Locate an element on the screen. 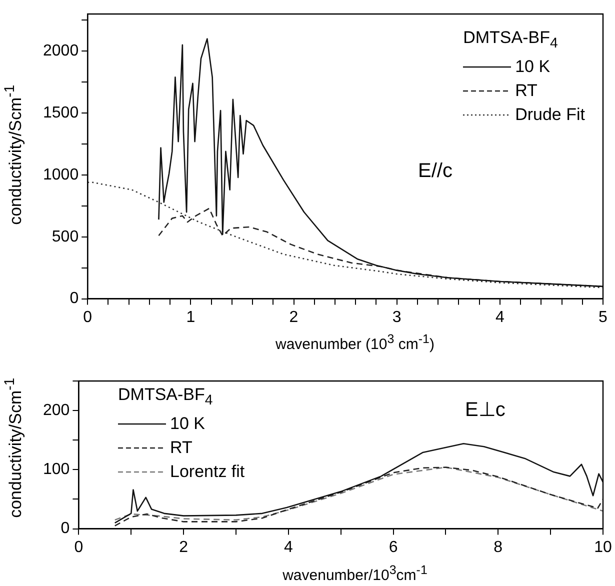 The height and width of the screenshot is (586, 615). y-tick-label: 100 is located at coordinates (56, 469).